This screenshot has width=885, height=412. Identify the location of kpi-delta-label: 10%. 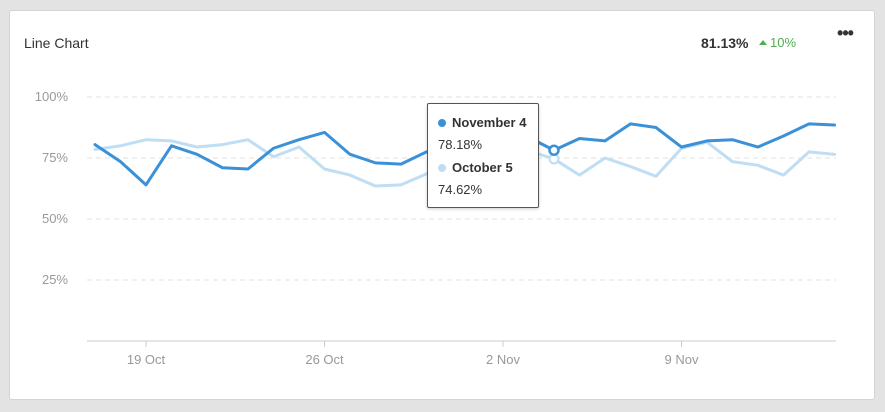
(783, 42).